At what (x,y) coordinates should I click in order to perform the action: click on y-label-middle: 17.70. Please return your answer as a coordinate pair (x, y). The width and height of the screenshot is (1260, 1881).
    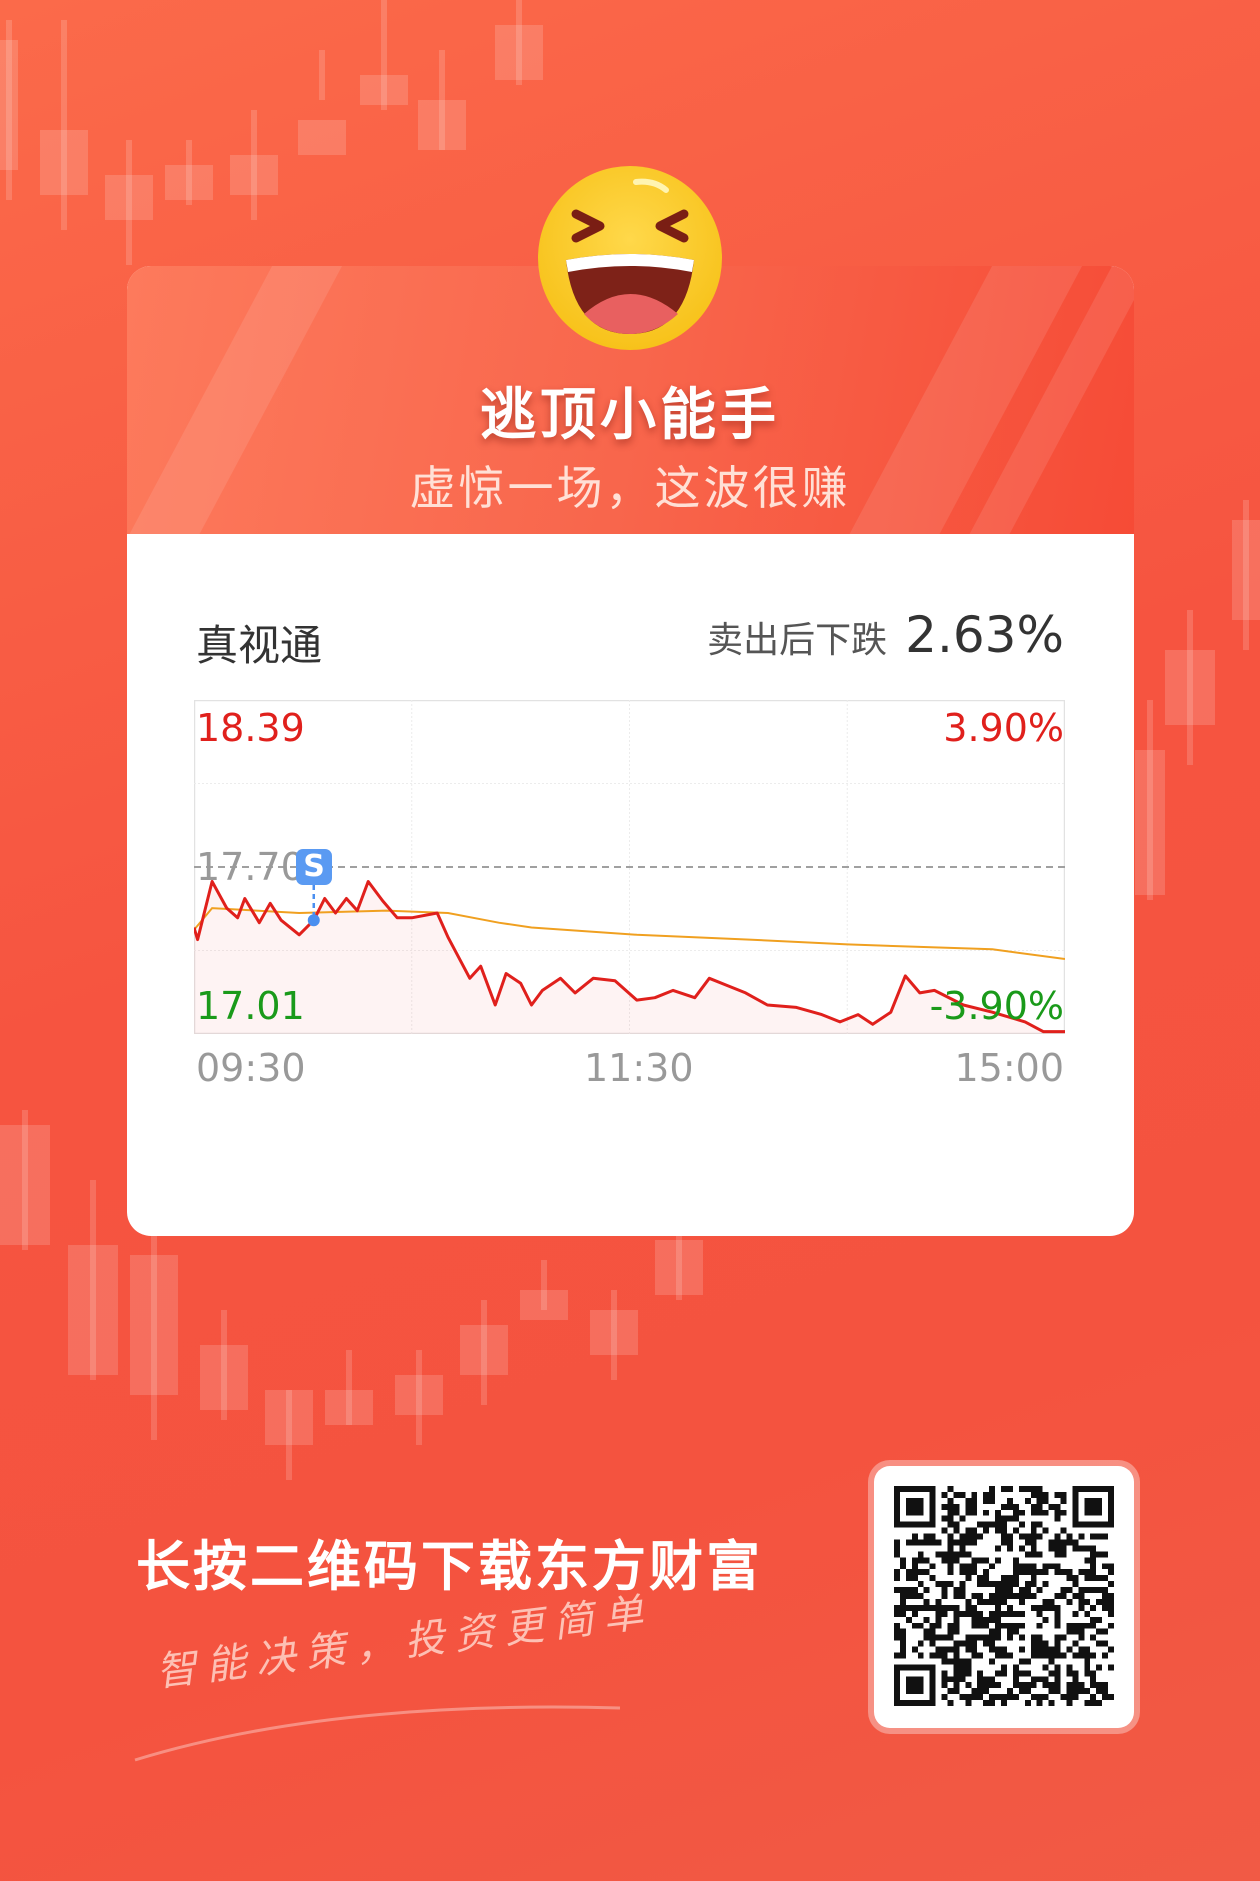
    Looking at the image, I should click on (250, 867).